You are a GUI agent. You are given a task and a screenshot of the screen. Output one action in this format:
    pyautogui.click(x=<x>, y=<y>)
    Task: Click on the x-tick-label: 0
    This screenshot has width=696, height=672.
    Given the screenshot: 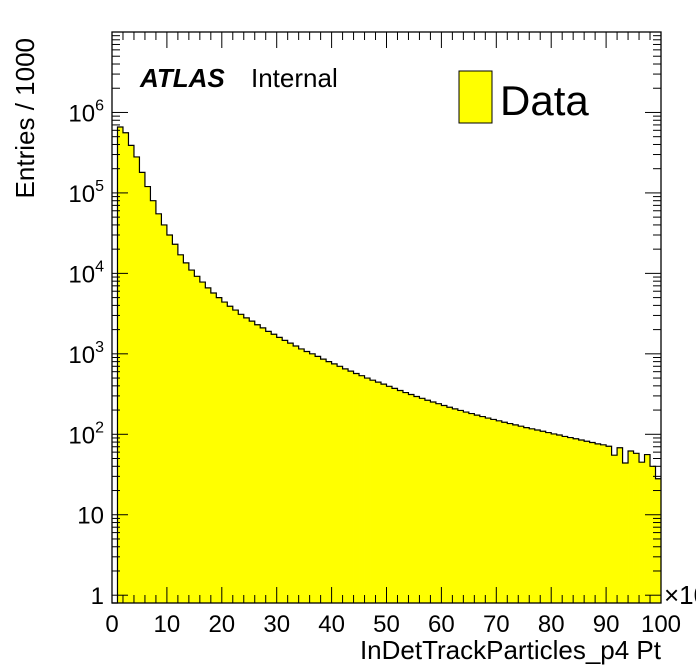 What is the action you would take?
    pyautogui.click(x=111, y=624)
    